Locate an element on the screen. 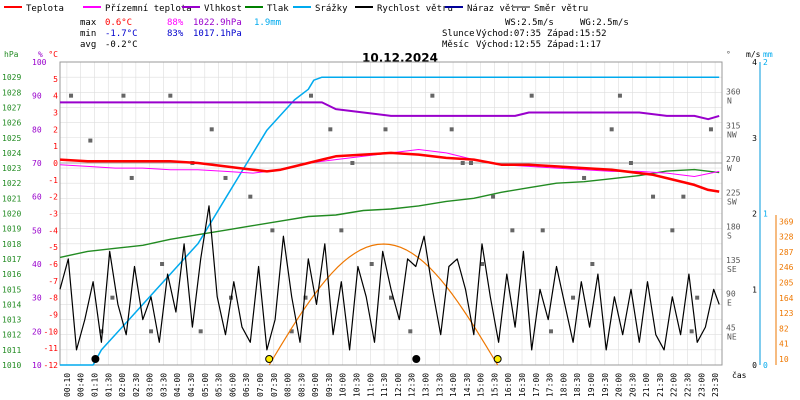 The height and width of the screenshot is (400, 800). sunset-marker is located at coordinates (497, 359).